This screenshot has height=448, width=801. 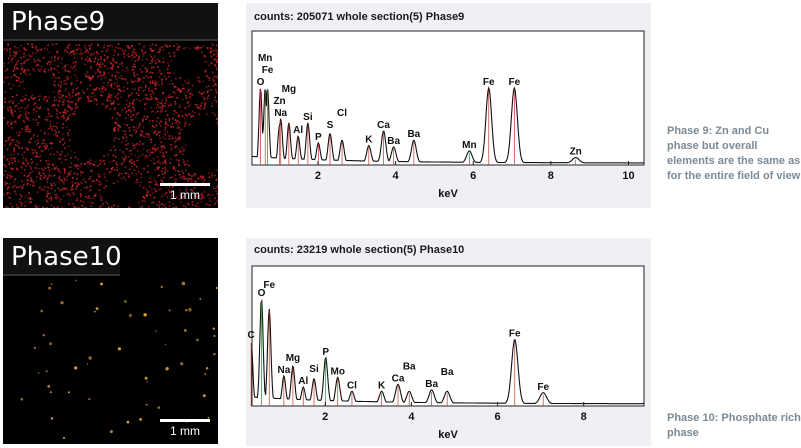 I want to click on peak-label: C, so click(x=251, y=335).